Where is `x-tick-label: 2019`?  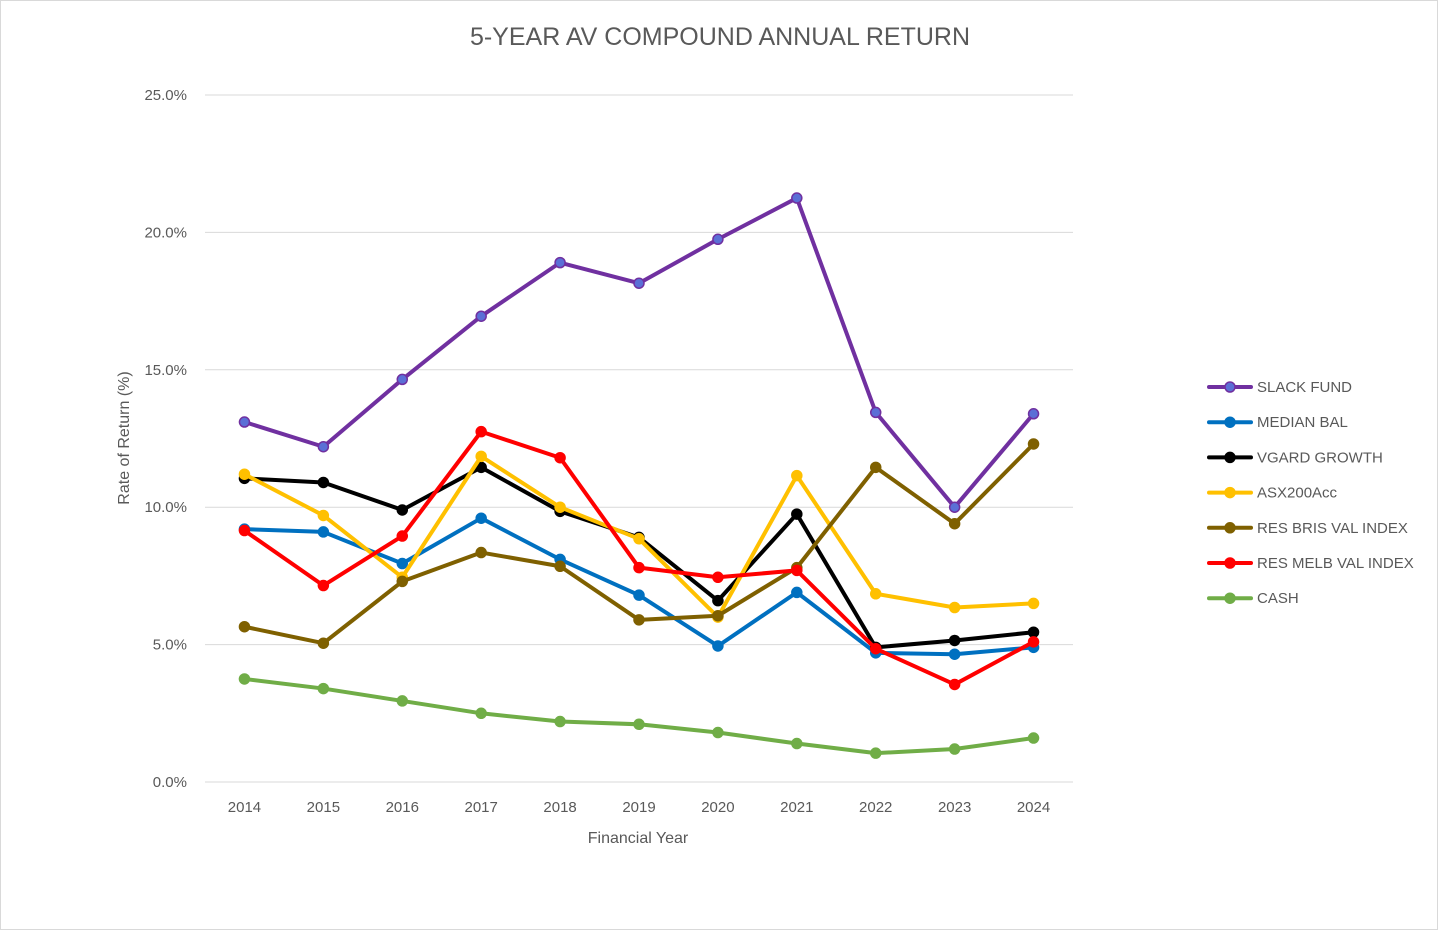 x-tick-label: 2019 is located at coordinates (638, 807).